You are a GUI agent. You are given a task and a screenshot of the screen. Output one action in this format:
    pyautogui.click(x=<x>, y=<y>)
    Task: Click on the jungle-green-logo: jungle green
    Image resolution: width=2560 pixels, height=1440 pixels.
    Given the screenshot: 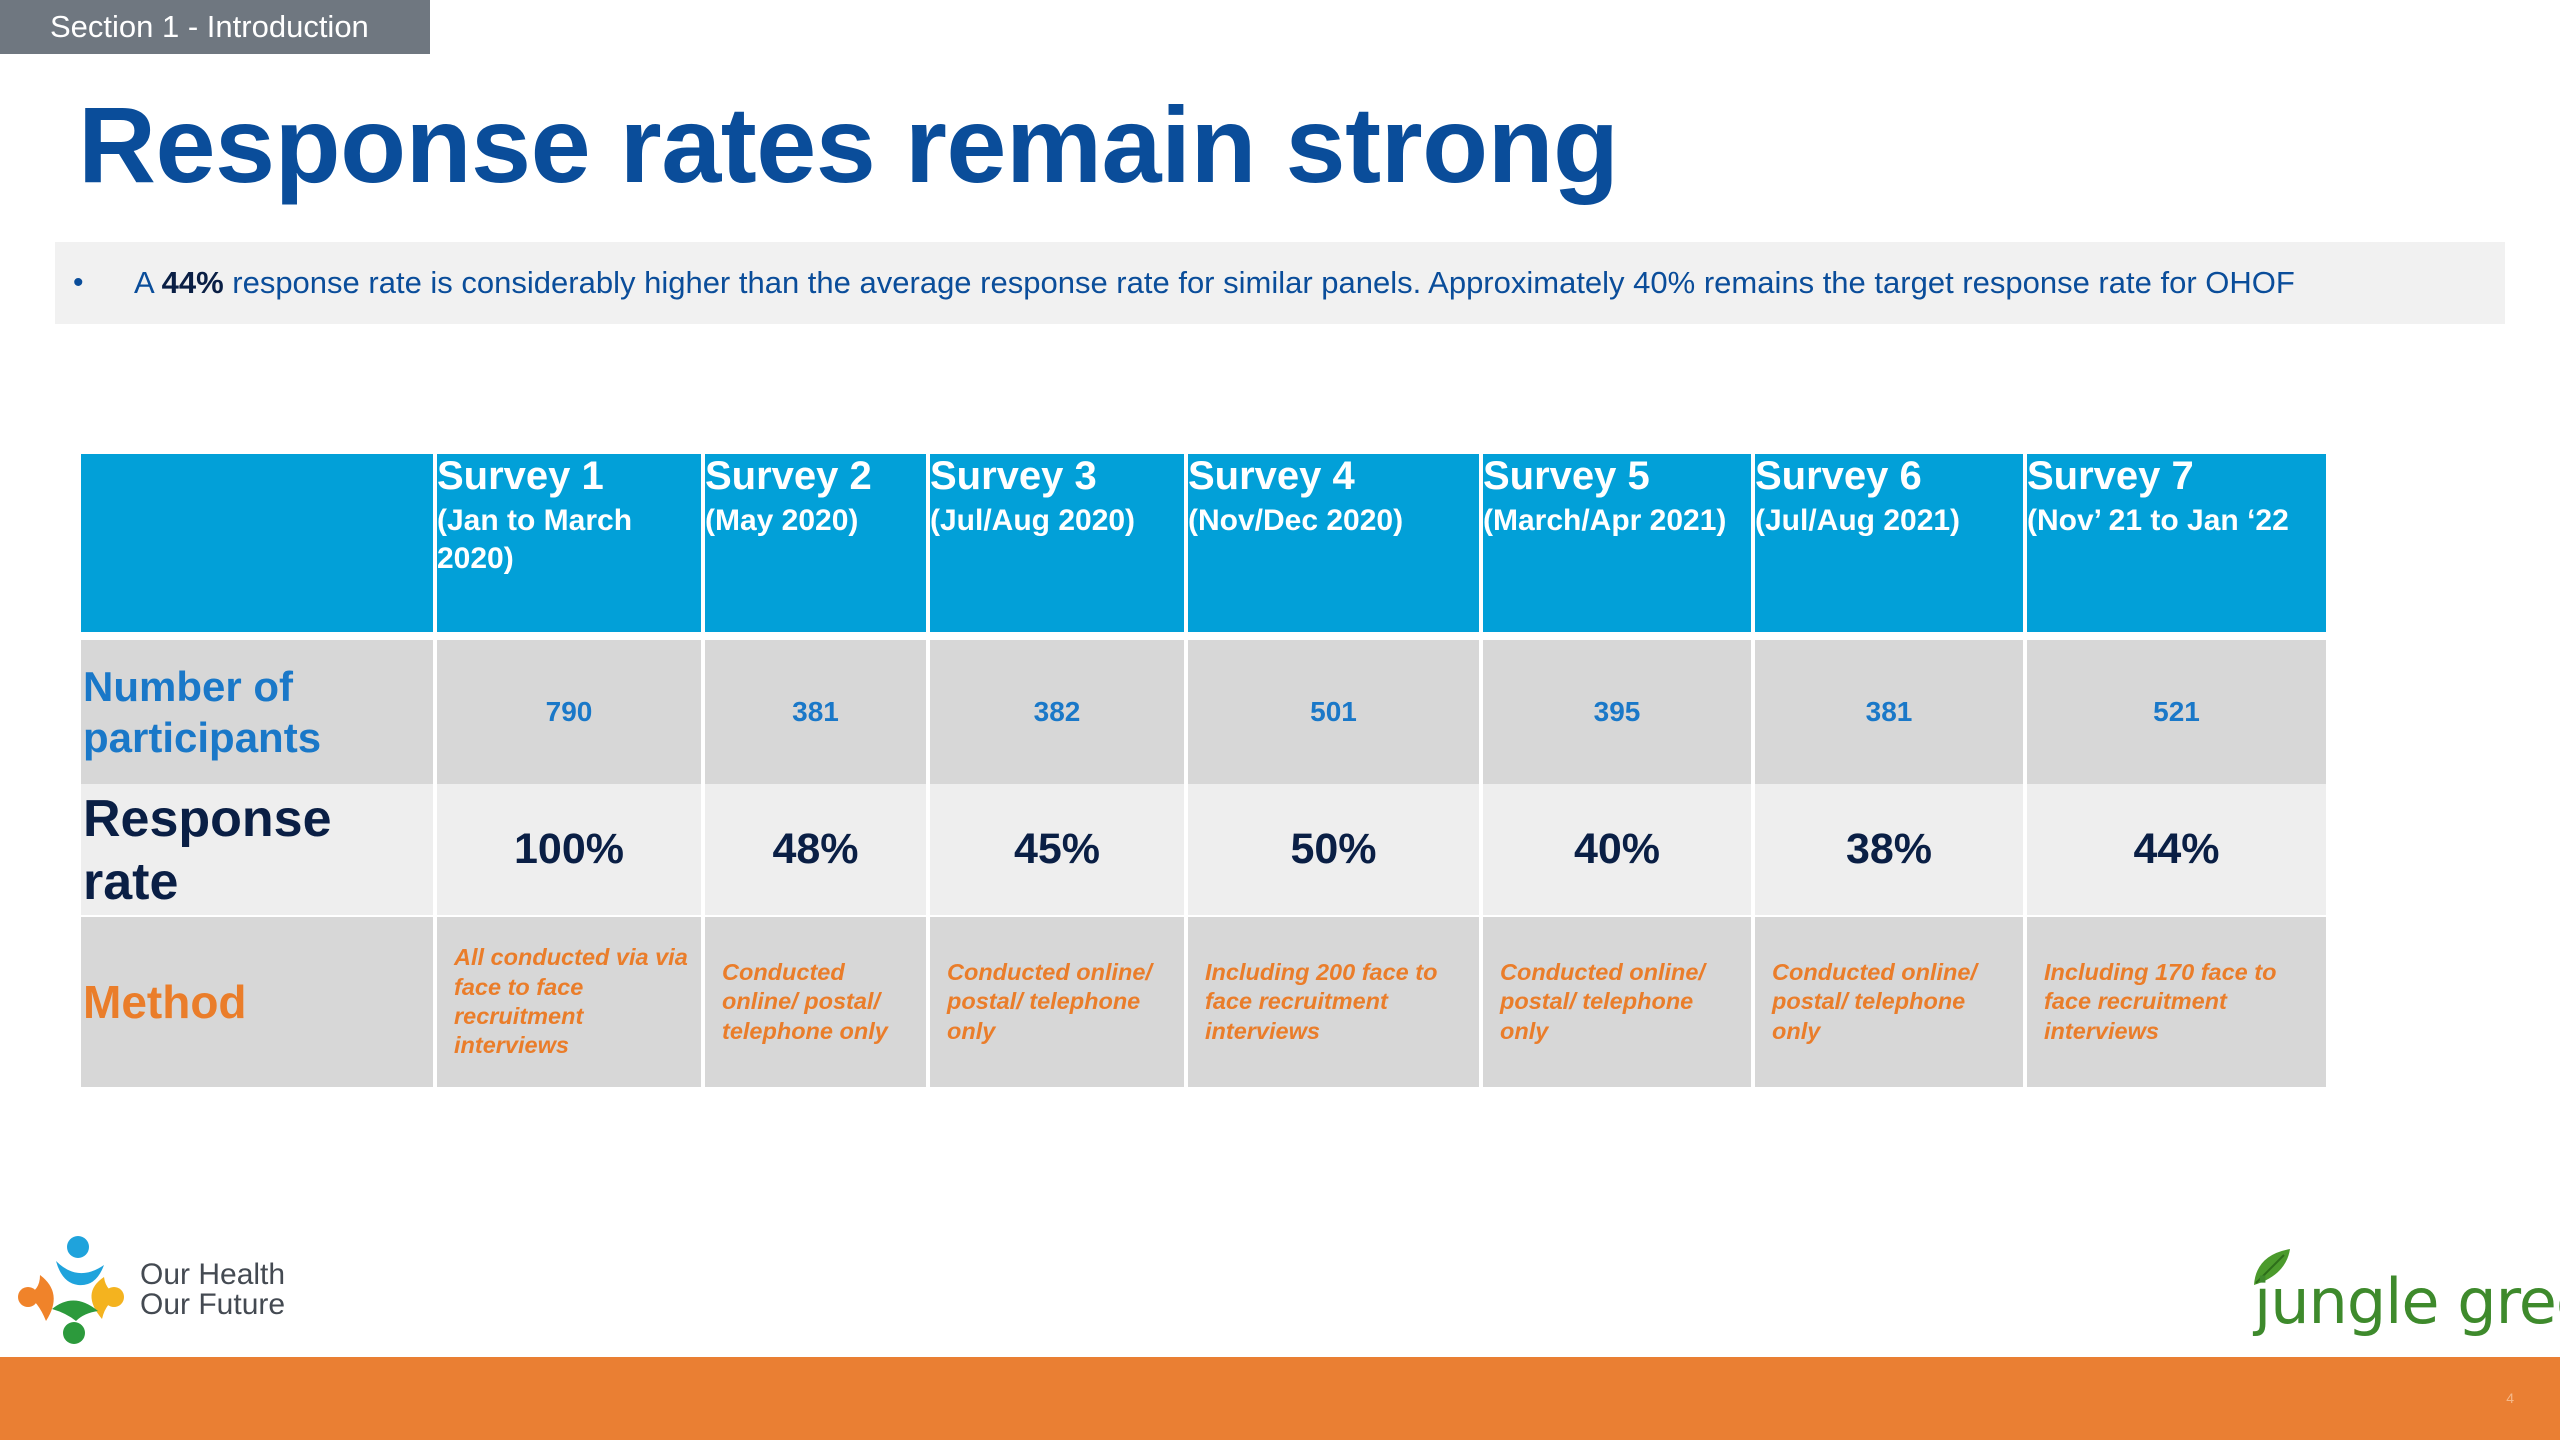 What is the action you would take?
    pyautogui.click(x=2400, y=1295)
    